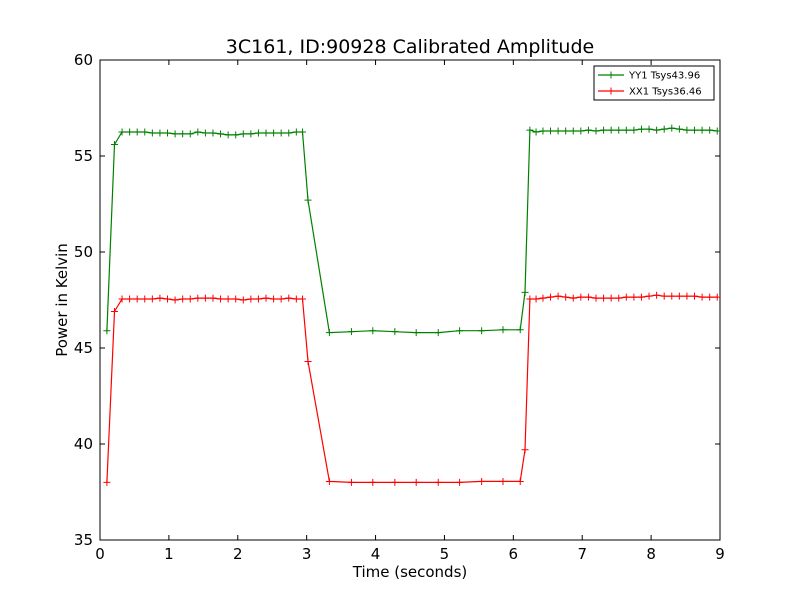 The width and height of the screenshot is (800, 600). Describe the element at coordinates (238, 554) in the screenshot. I see `x-tick-label: 2` at that location.